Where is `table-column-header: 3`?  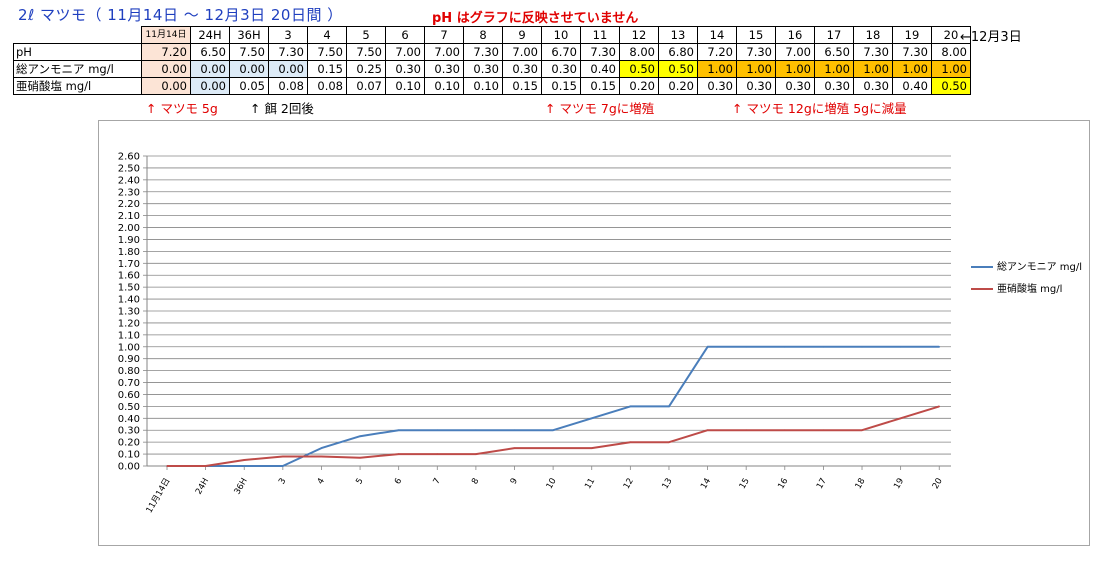
table-column-header: 3 is located at coordinates (288, 35).